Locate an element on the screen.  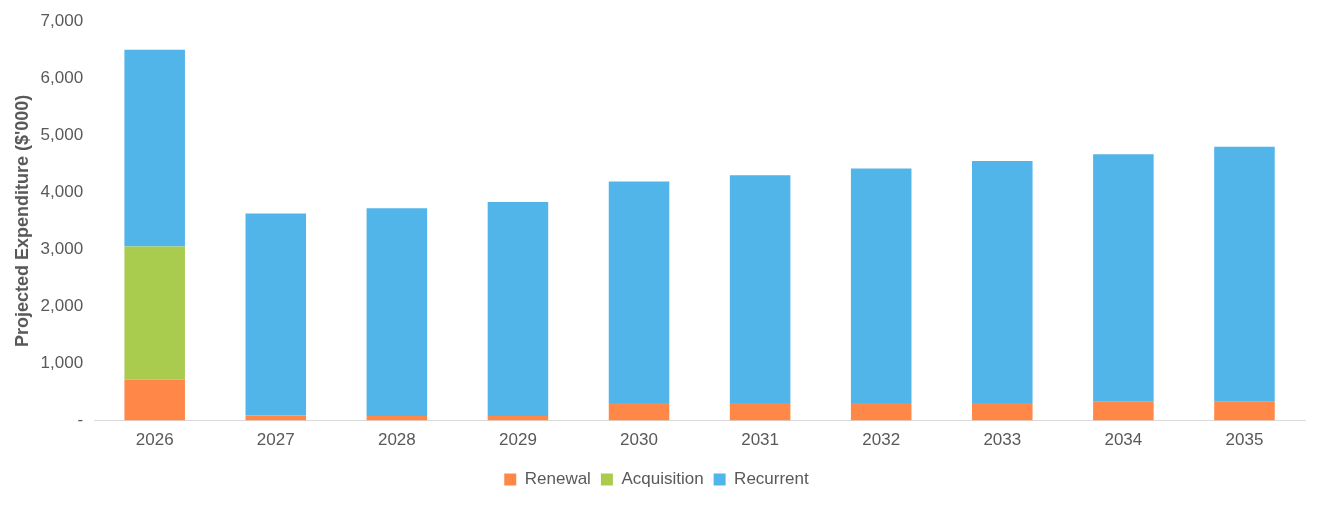
y-tick-label: 3,000 is located at coordinates (62, 249).